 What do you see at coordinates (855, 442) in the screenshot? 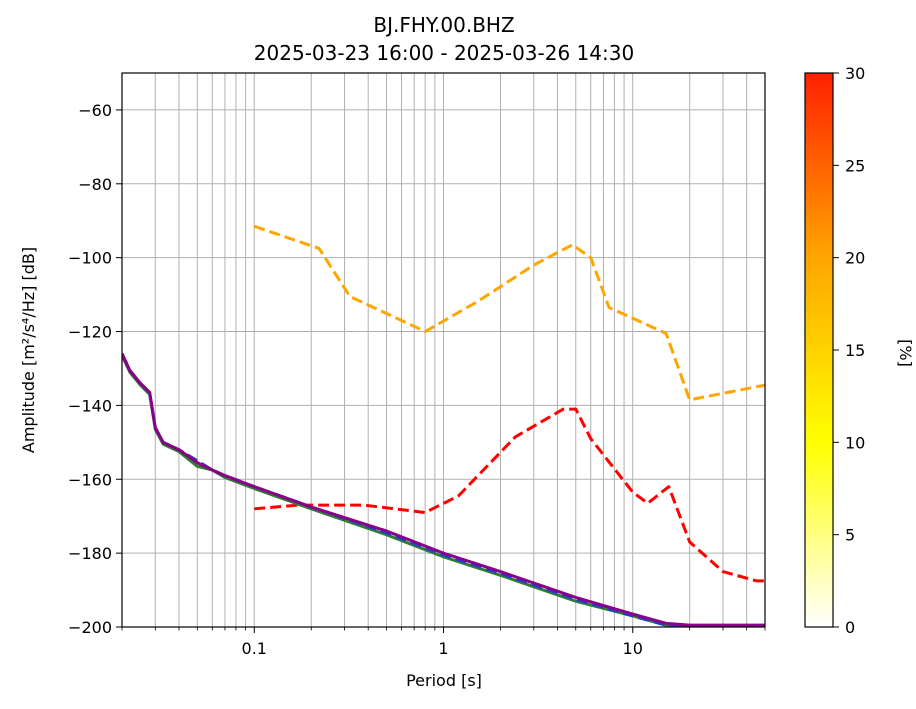
I see `colorbar-tick-label: 10` at bounding box center [855, 442].